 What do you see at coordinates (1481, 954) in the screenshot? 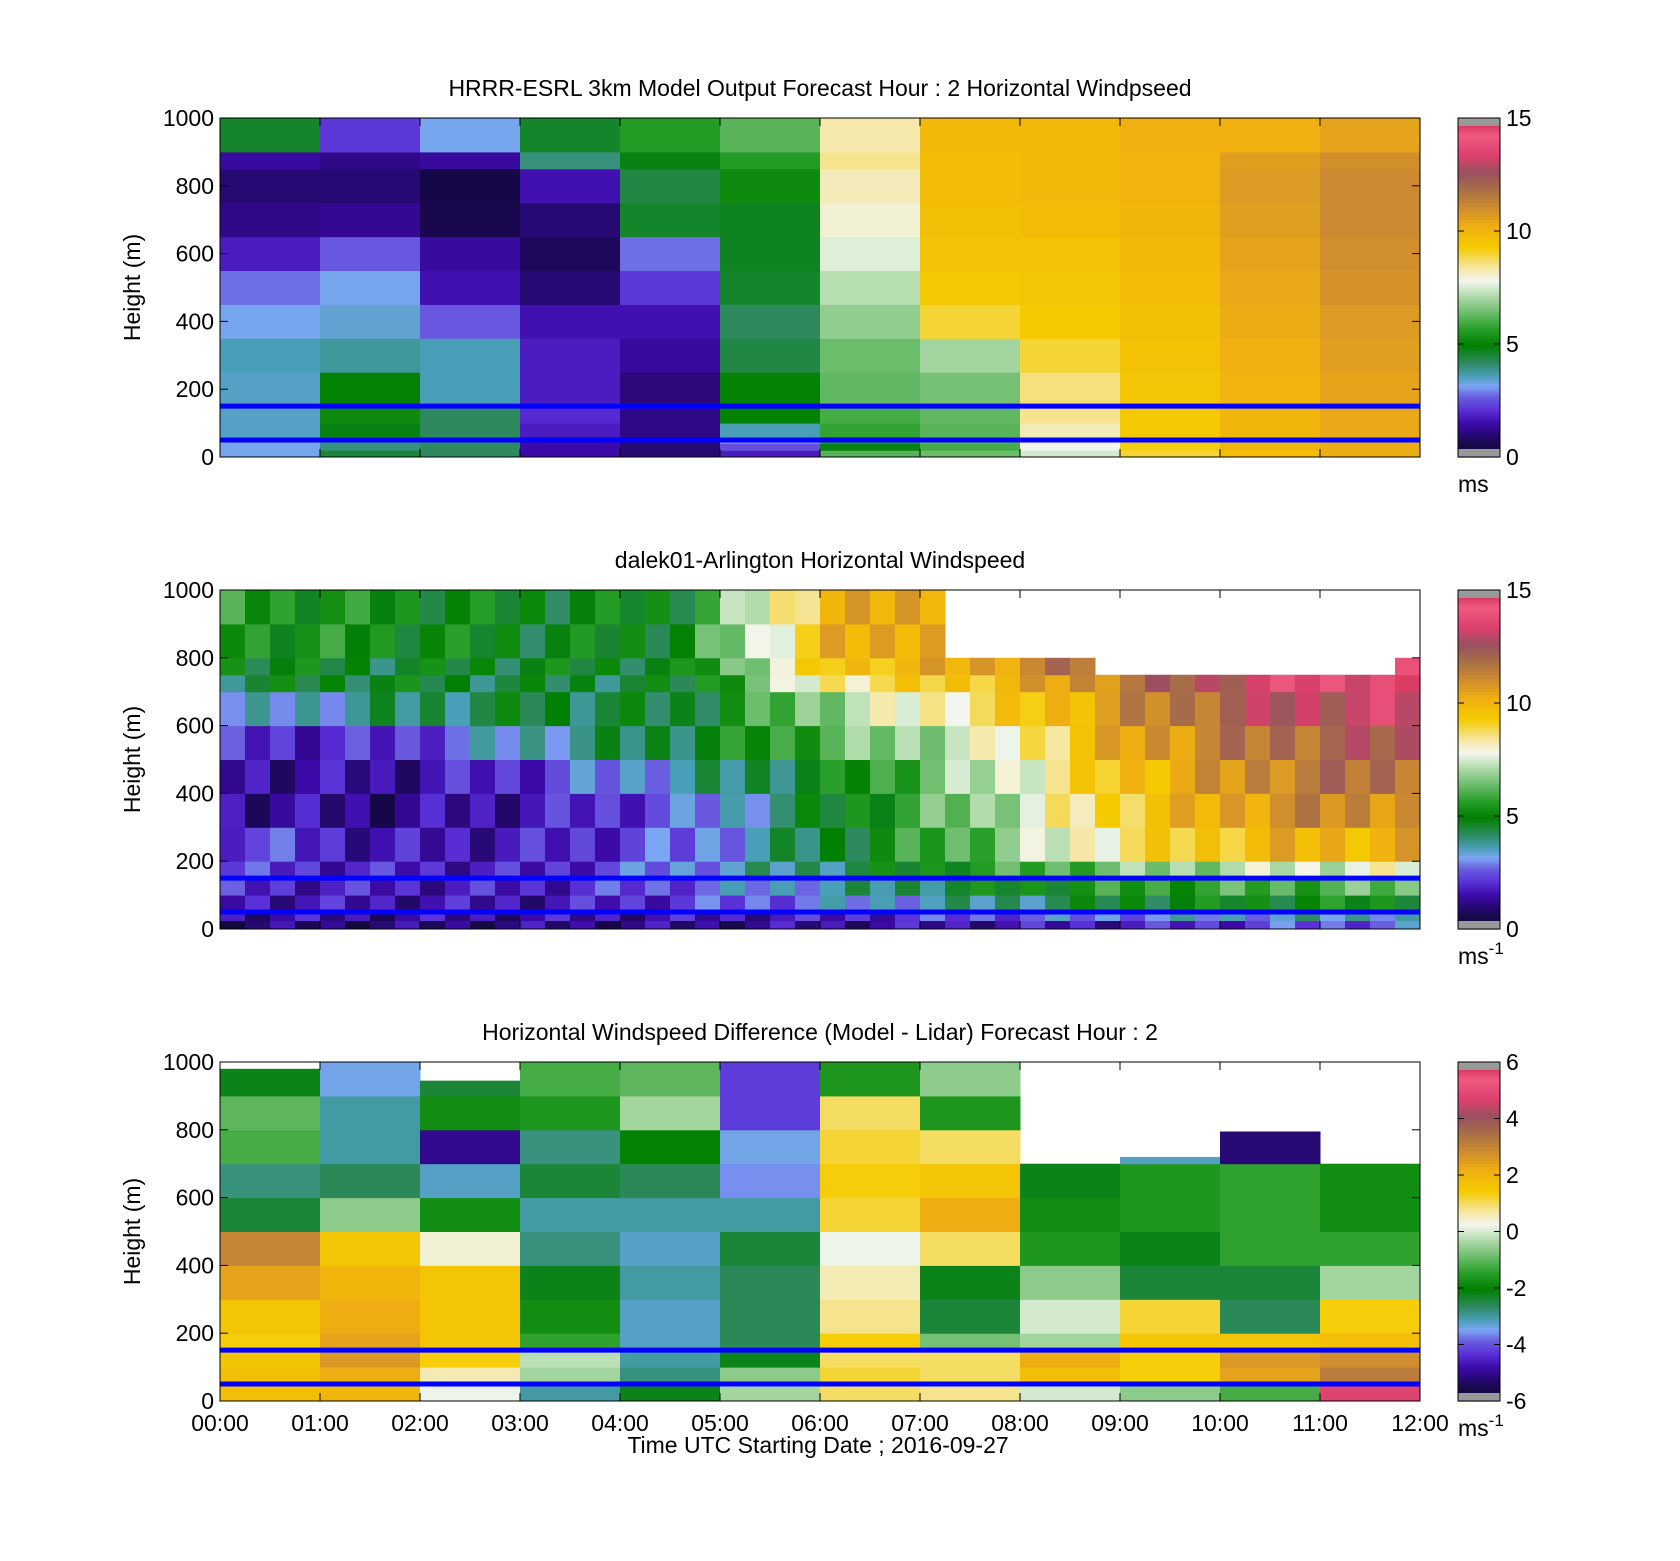
I see `colorbar-unit: ms-1` at bounding box center [1481, 954].